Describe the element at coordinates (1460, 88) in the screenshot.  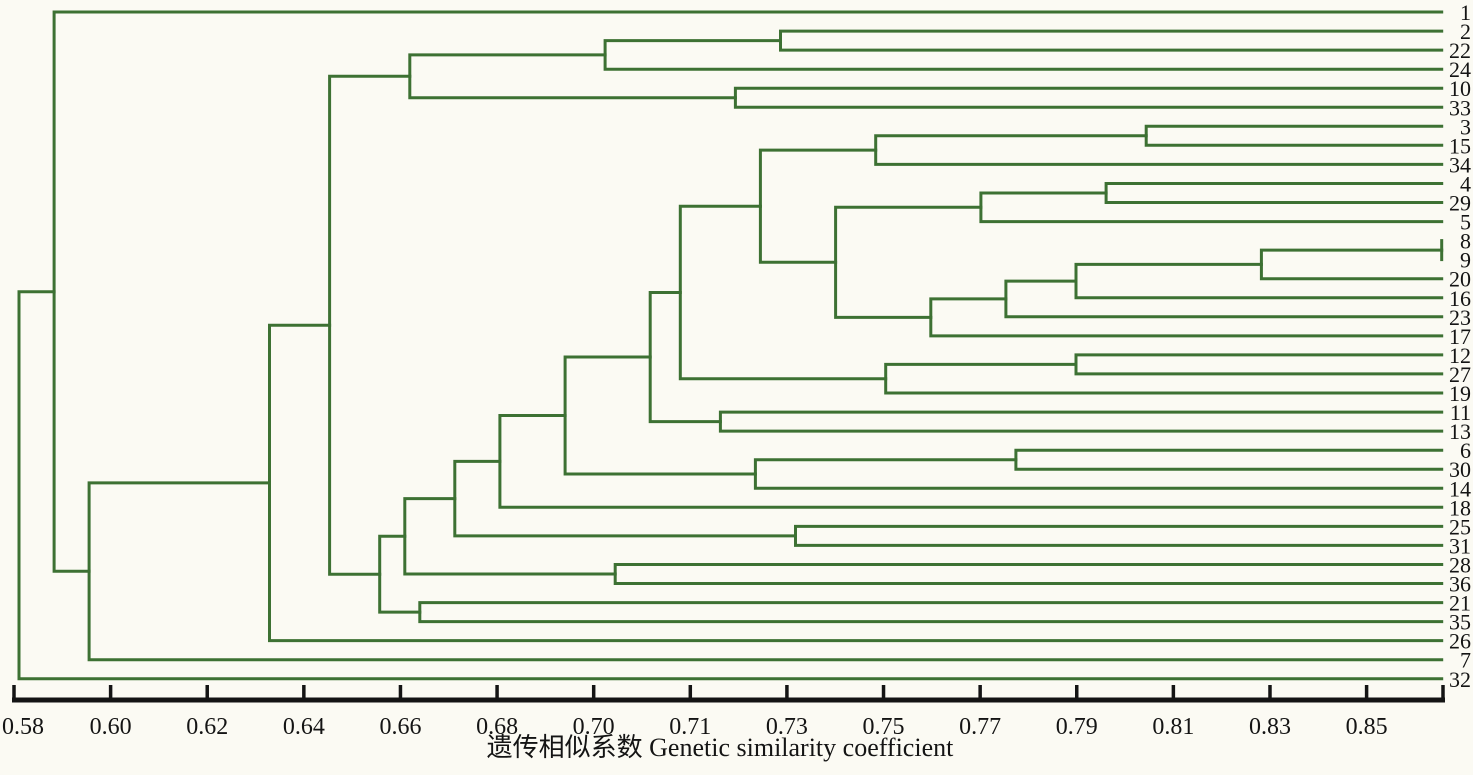
I see `leaf-label-10: 10` at that location.